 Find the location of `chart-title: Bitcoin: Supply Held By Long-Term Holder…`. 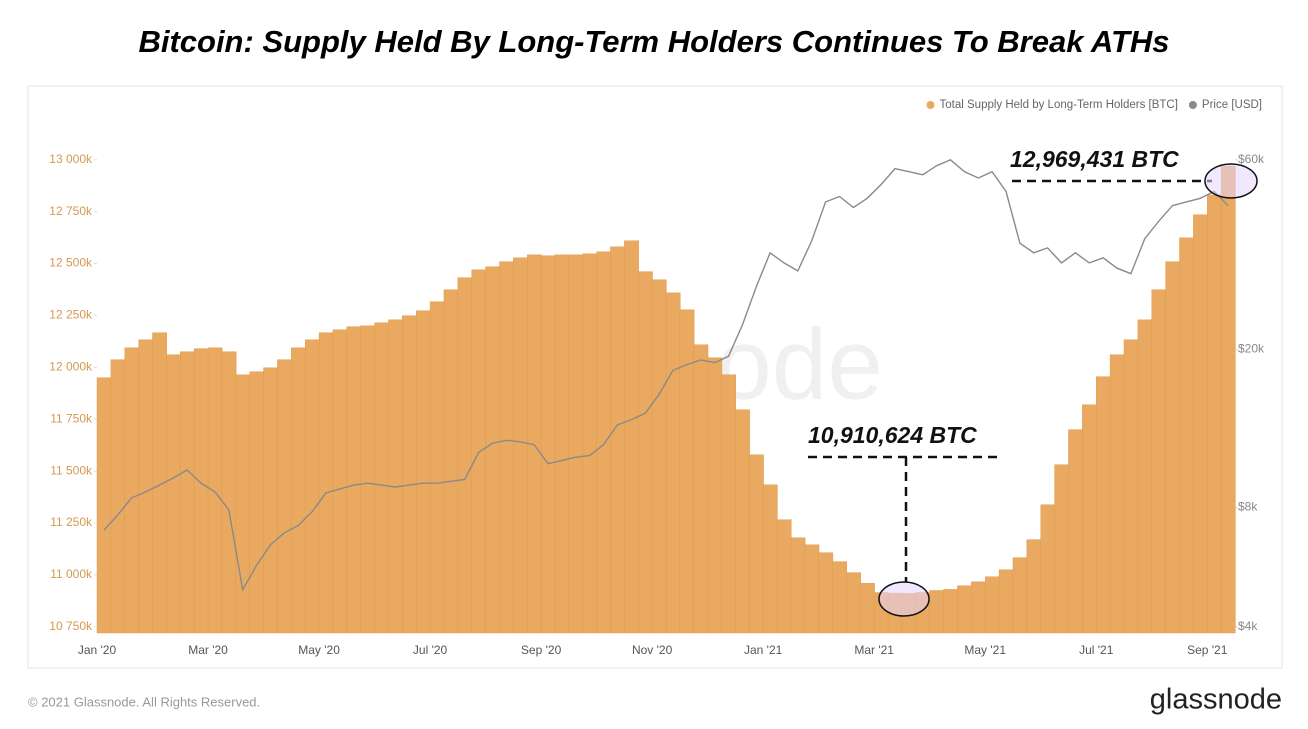

chart-title: Bitcoin: Supply Held By Long-Term Holder… is located at coordinates (653, 41).